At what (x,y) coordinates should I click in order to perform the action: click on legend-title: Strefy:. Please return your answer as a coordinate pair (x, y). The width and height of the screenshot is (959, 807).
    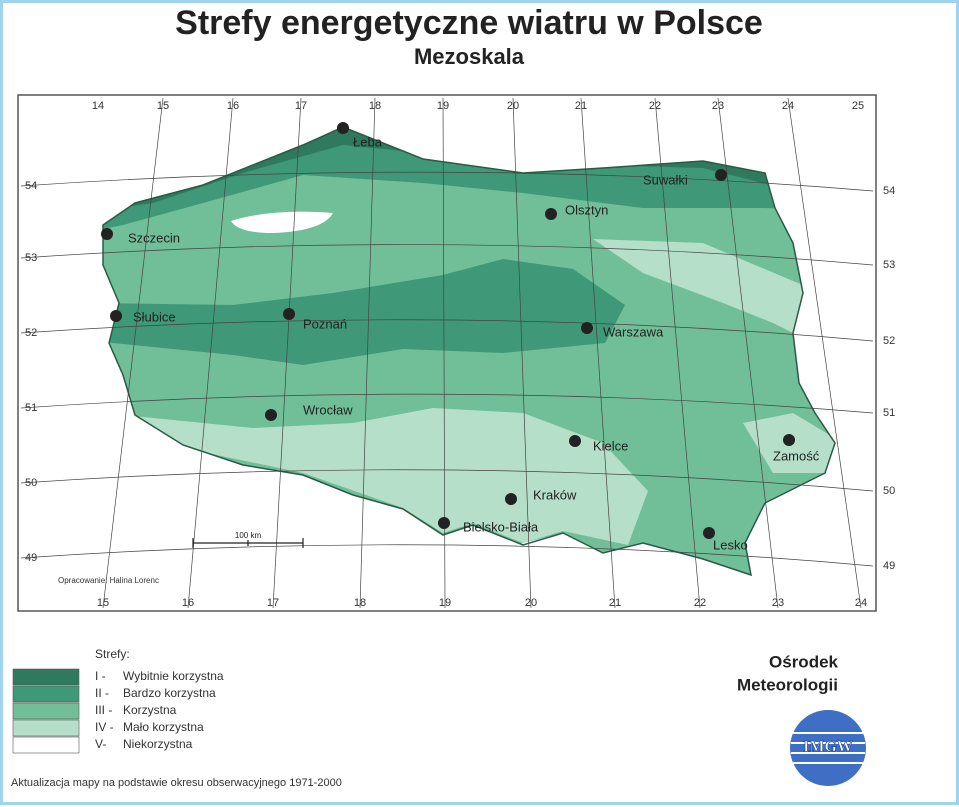
    Looking at the image, I should click on (112, 654).